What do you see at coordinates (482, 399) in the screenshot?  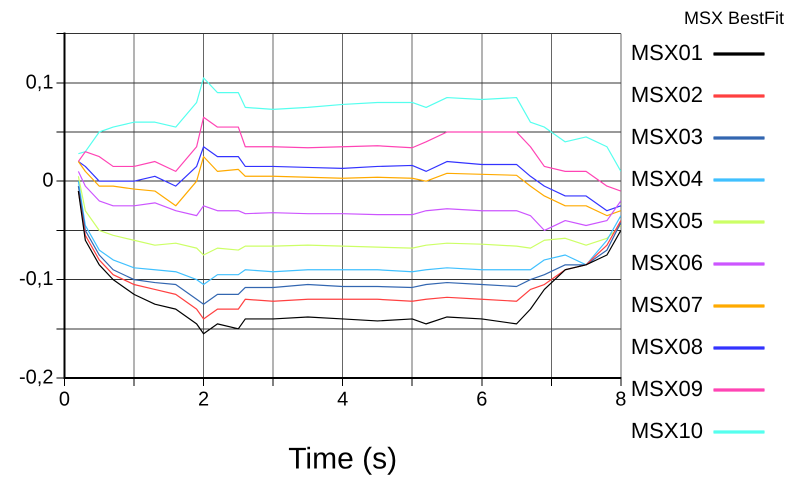 I see `x-tick-label: 6` at bounding box center [482, 399].